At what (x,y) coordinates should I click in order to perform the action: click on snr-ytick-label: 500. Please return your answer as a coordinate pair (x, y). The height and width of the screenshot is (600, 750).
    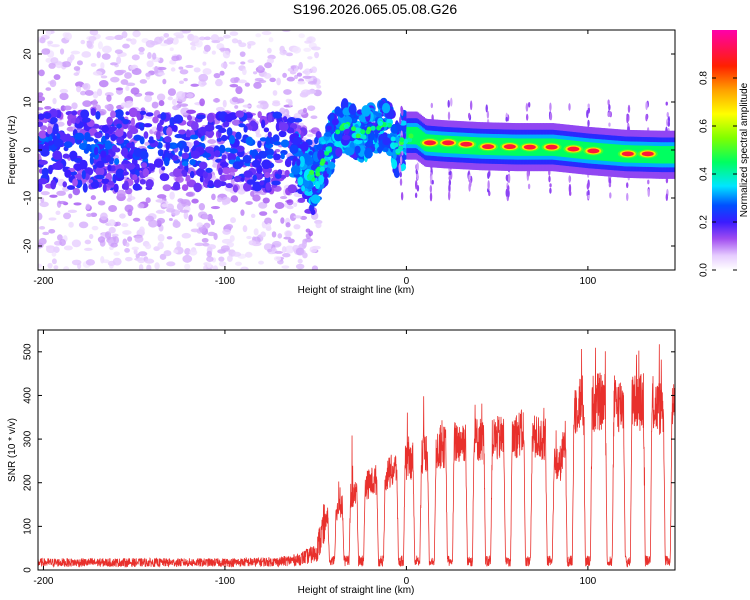
    Looking at the image, I should click on (28, 351).